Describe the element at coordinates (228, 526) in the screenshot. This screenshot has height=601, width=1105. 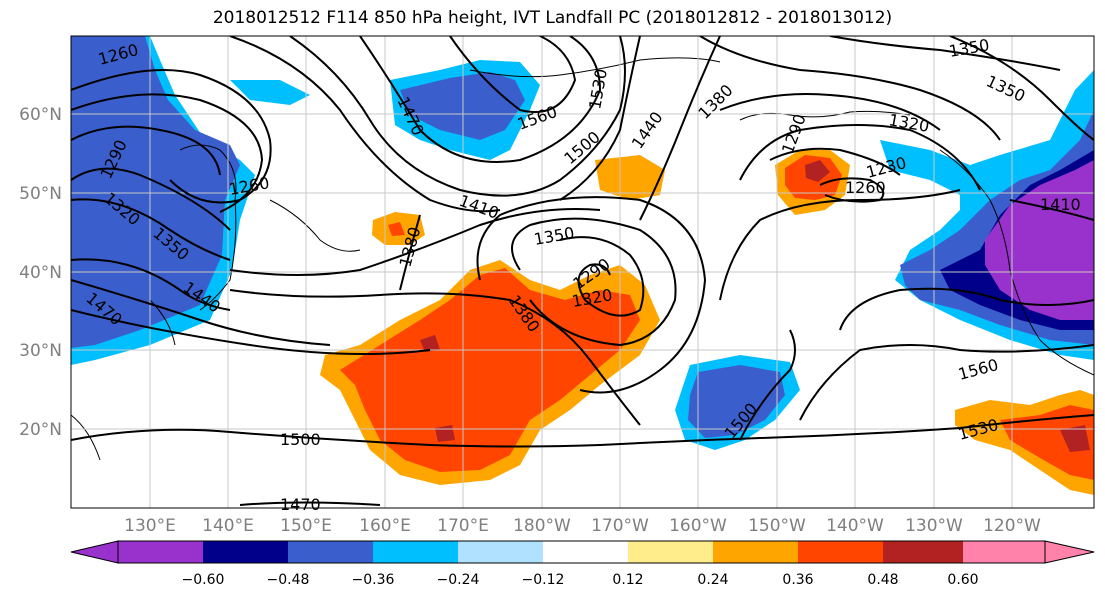
I see `lon-label: 140°E` at that location.